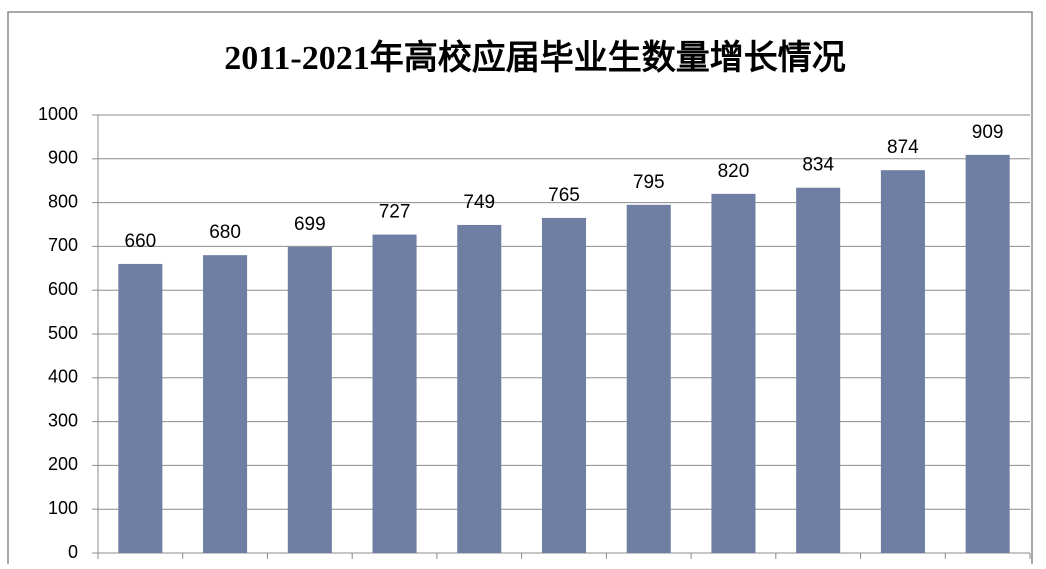  Describe the element at coordinates (63, 464) in the screenshot. I see `y-tick-label: 200` at that location.